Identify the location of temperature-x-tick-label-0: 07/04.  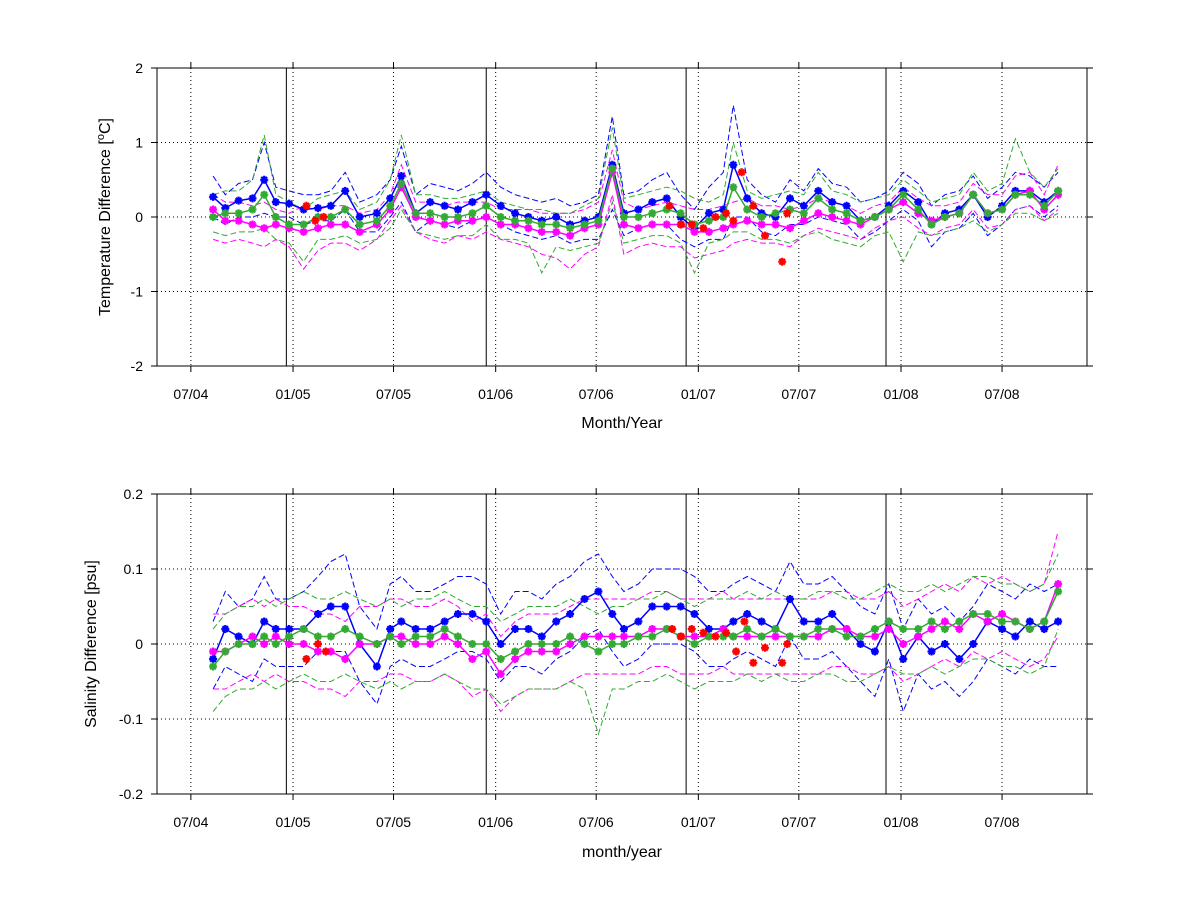
(190, 394).